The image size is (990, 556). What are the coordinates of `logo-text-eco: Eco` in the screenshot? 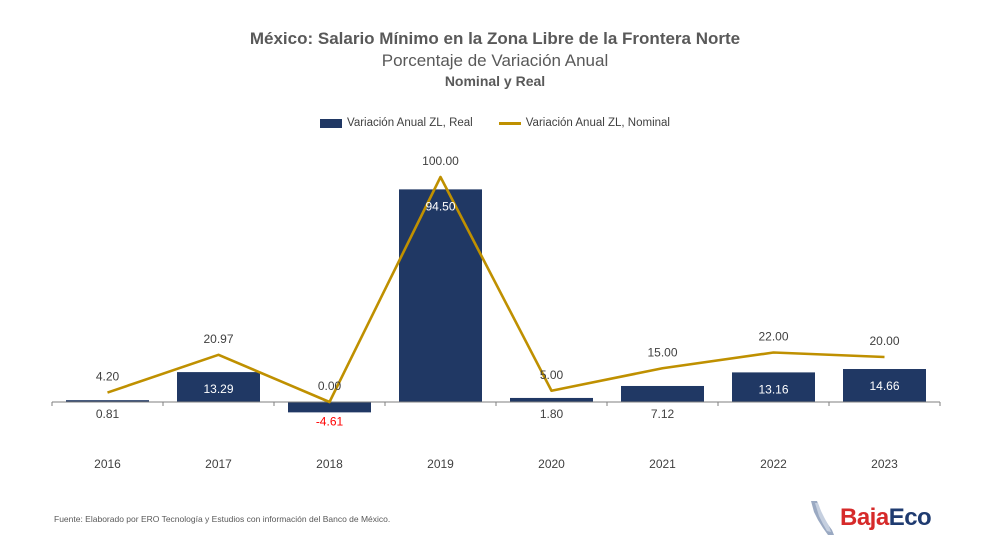 It's located at (910, 517).